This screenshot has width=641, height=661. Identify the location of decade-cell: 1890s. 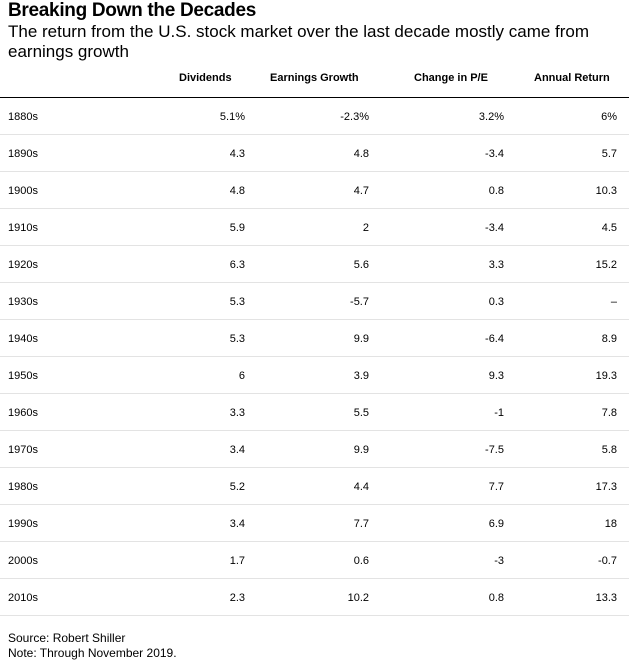
(23, 154).